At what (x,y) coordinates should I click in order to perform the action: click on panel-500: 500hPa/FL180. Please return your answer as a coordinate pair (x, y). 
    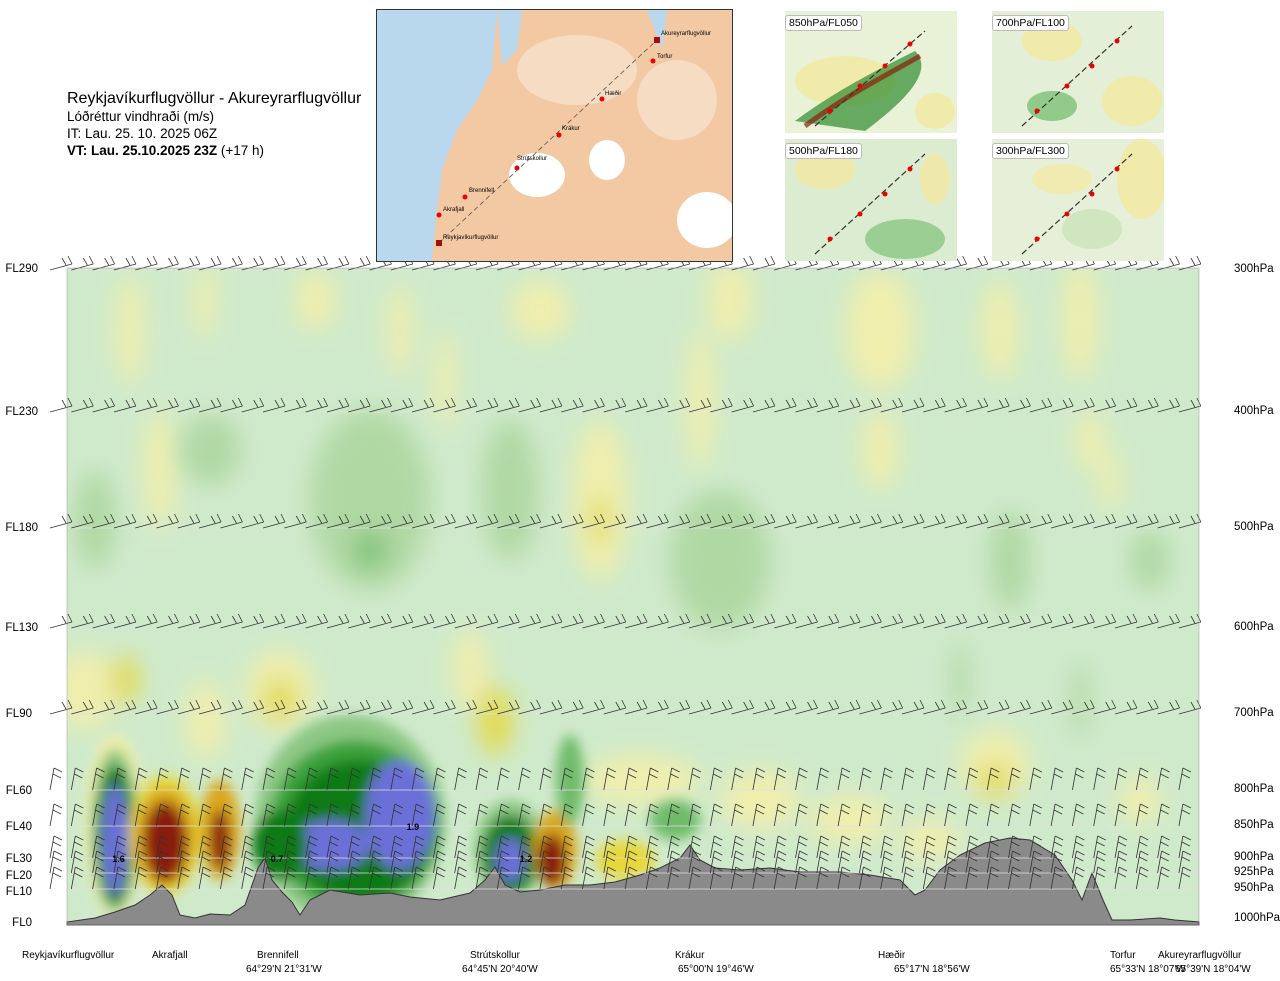
    Looking at the image, I should click on (871, 200).